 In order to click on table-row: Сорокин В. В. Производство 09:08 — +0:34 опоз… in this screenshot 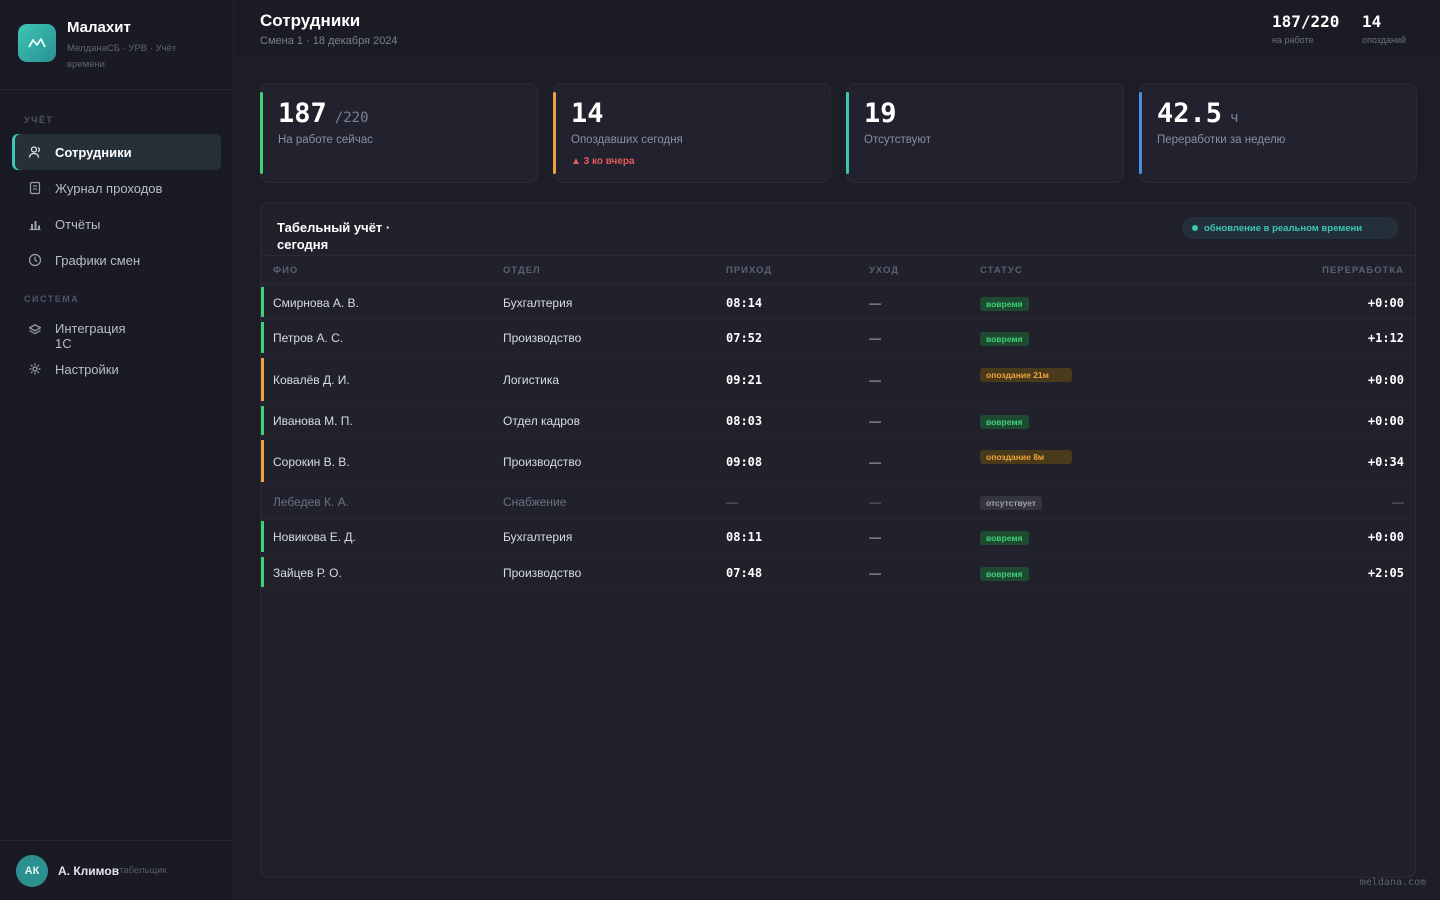, I will do `click(838, 461)`.